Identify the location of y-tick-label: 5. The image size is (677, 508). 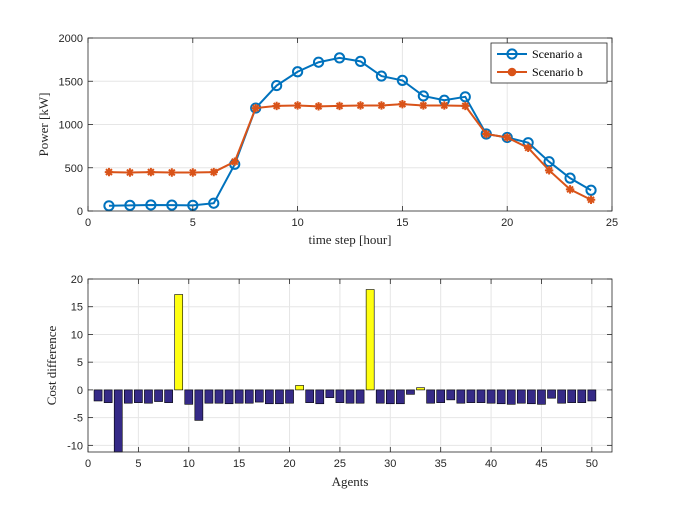
(80, 363).